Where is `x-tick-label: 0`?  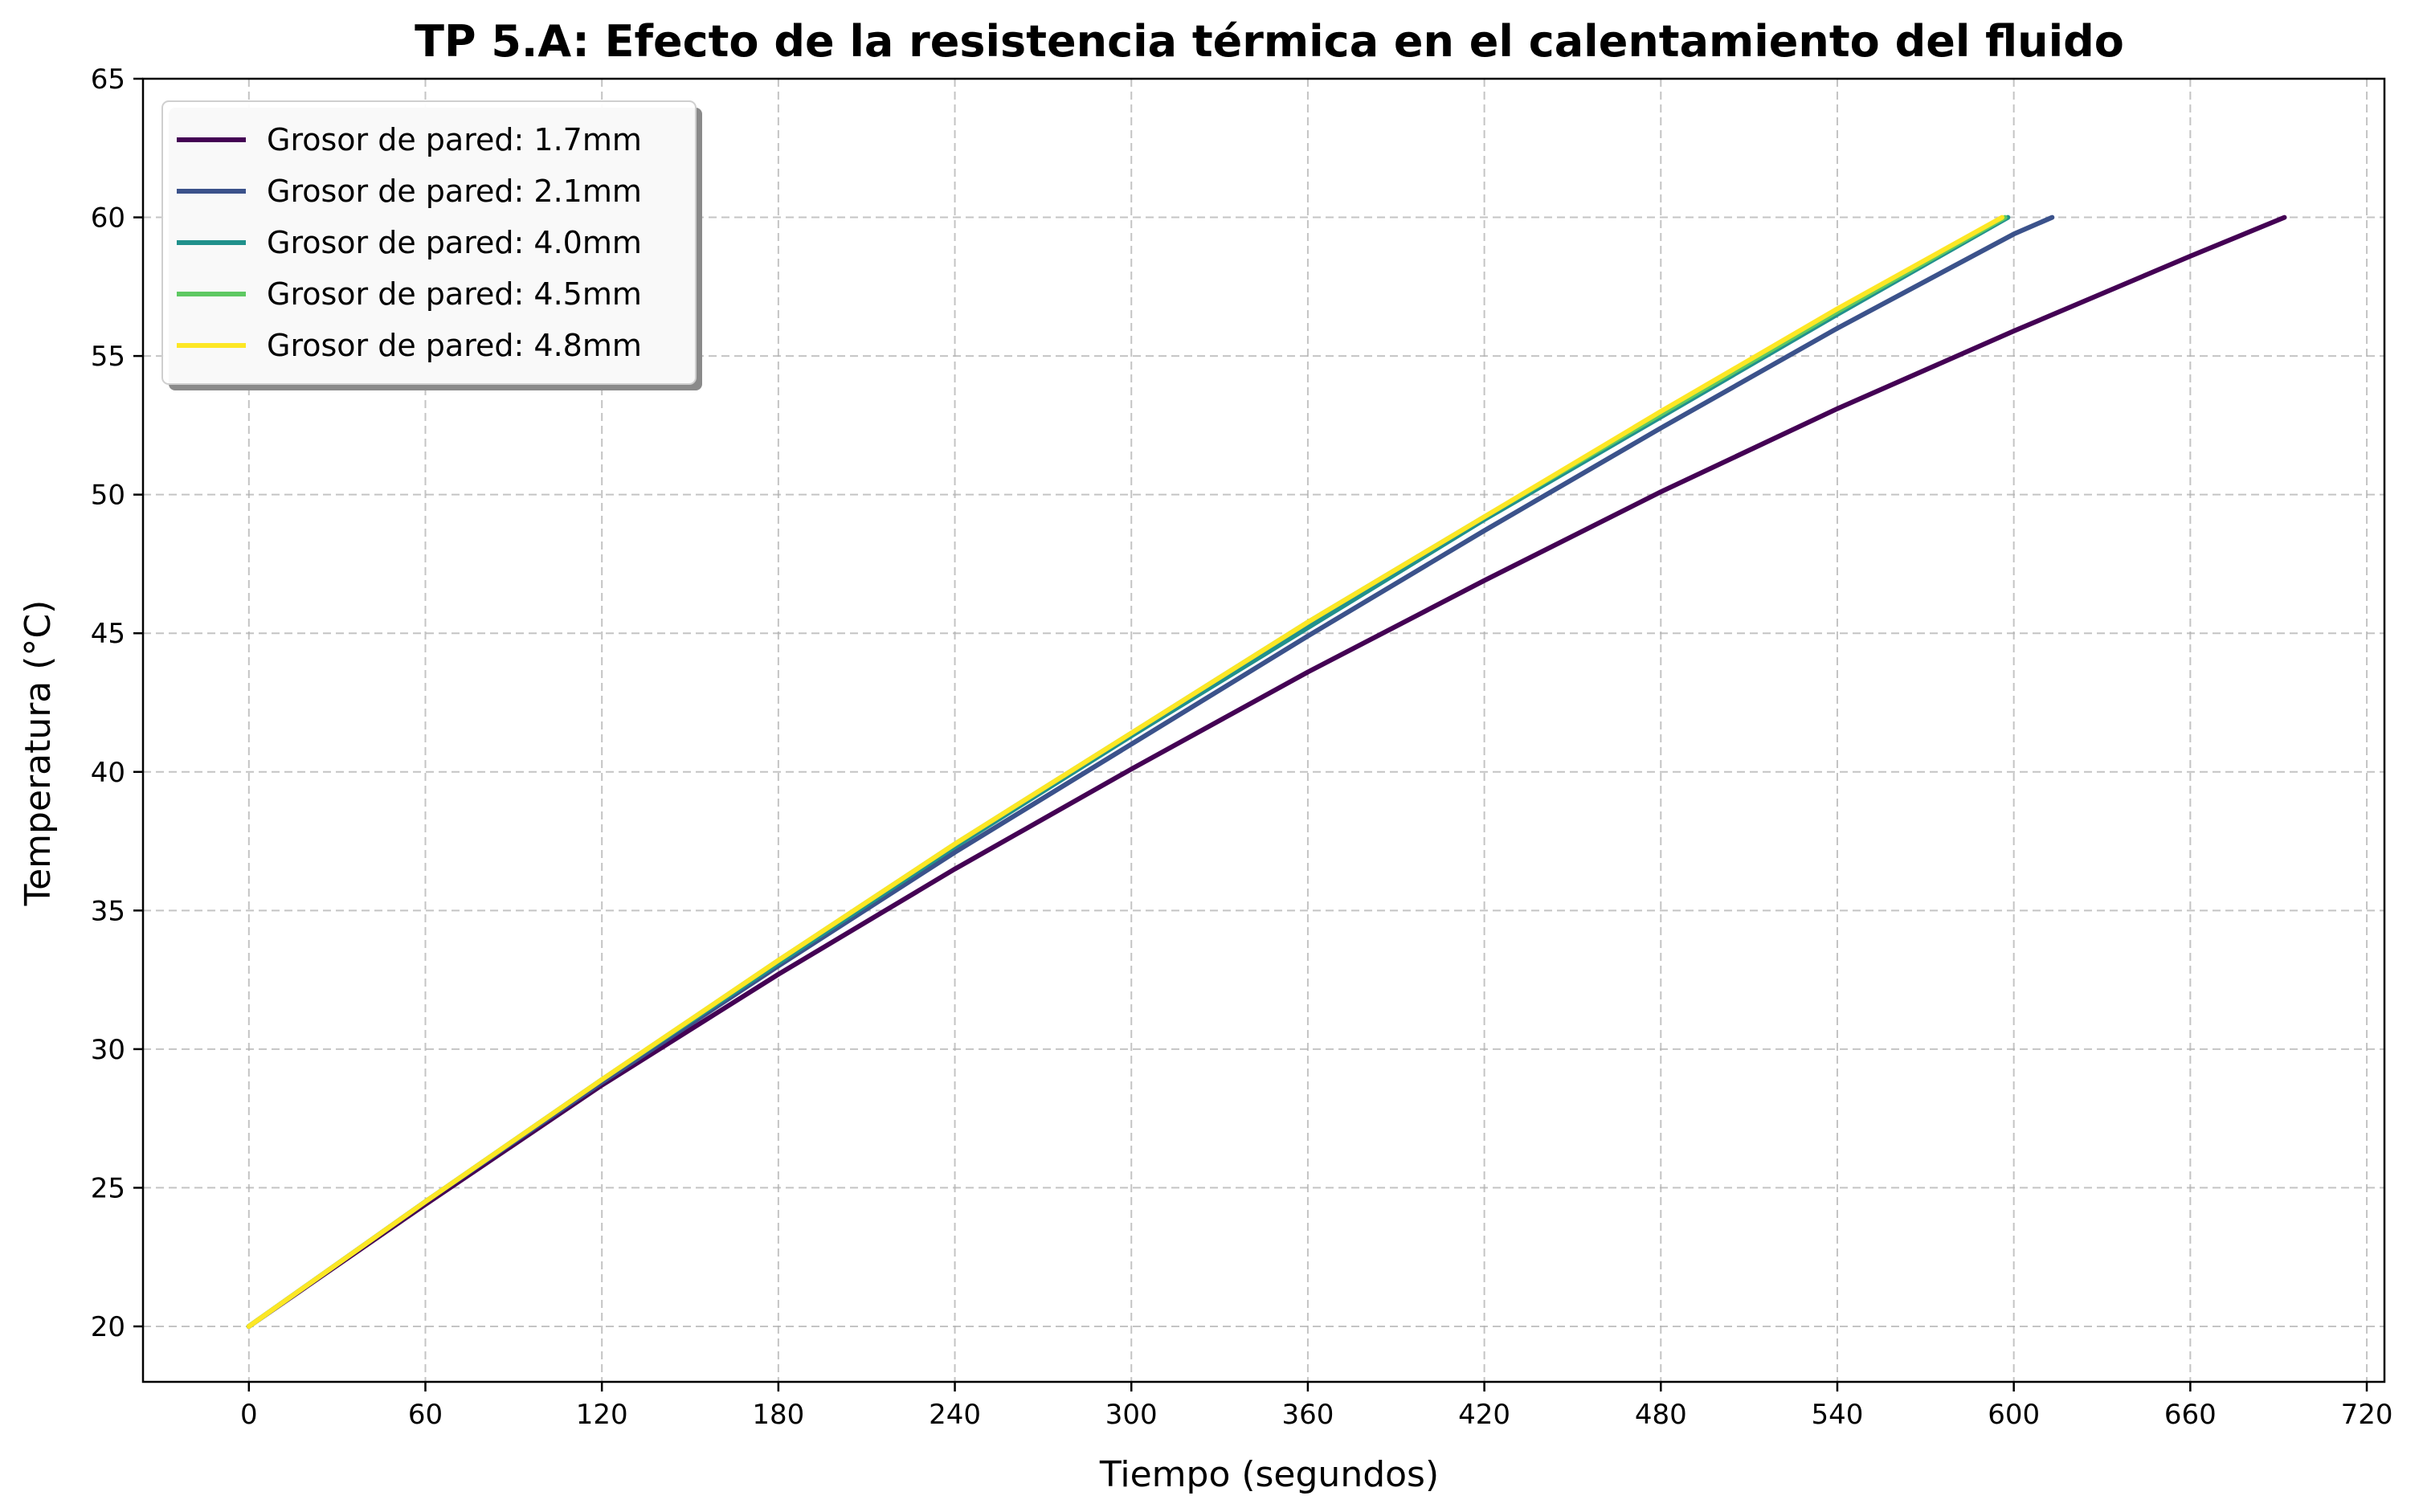 x-tick-label: 0 is located at coordinates (249, 1415).